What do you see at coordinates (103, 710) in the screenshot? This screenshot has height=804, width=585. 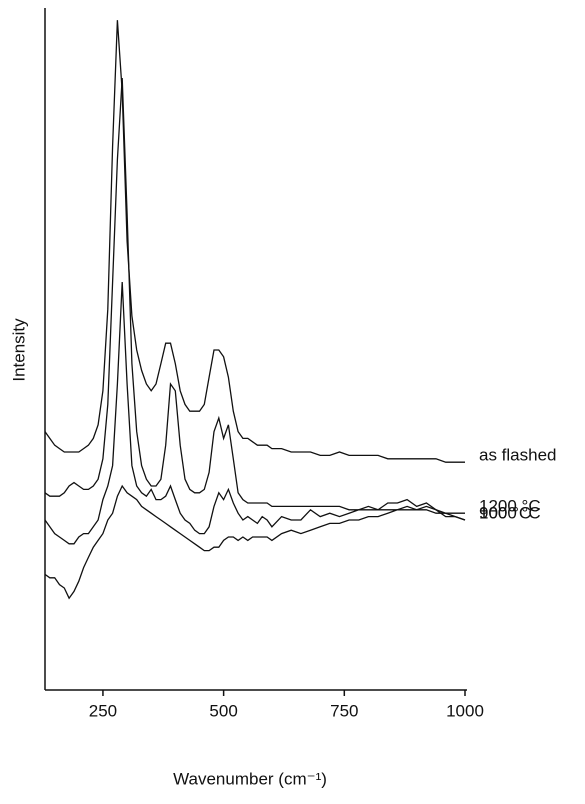 I see `x-tick-label: 250` at bounding box center [103, 710].